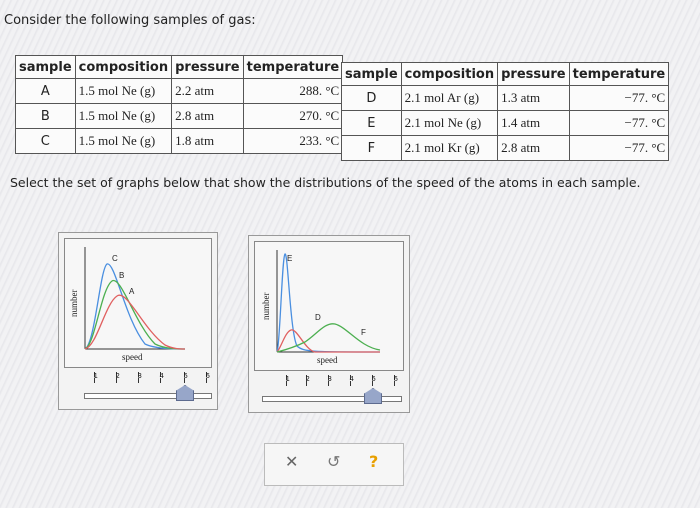 Image resolution: width=700 pixels, height=508 pixels. I want to click on curve-label: A, so click(132, 291).